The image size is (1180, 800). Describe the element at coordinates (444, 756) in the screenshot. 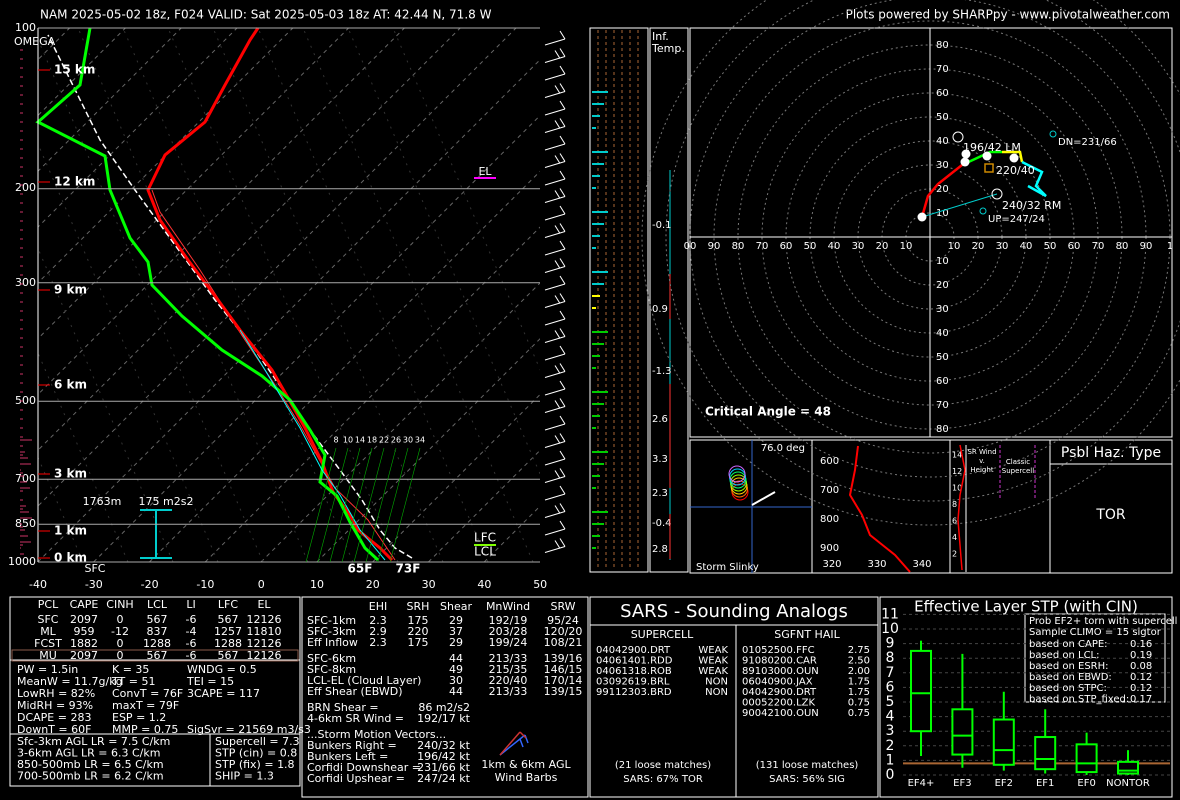

I see `motion-value: 196/42 kt` at that location.